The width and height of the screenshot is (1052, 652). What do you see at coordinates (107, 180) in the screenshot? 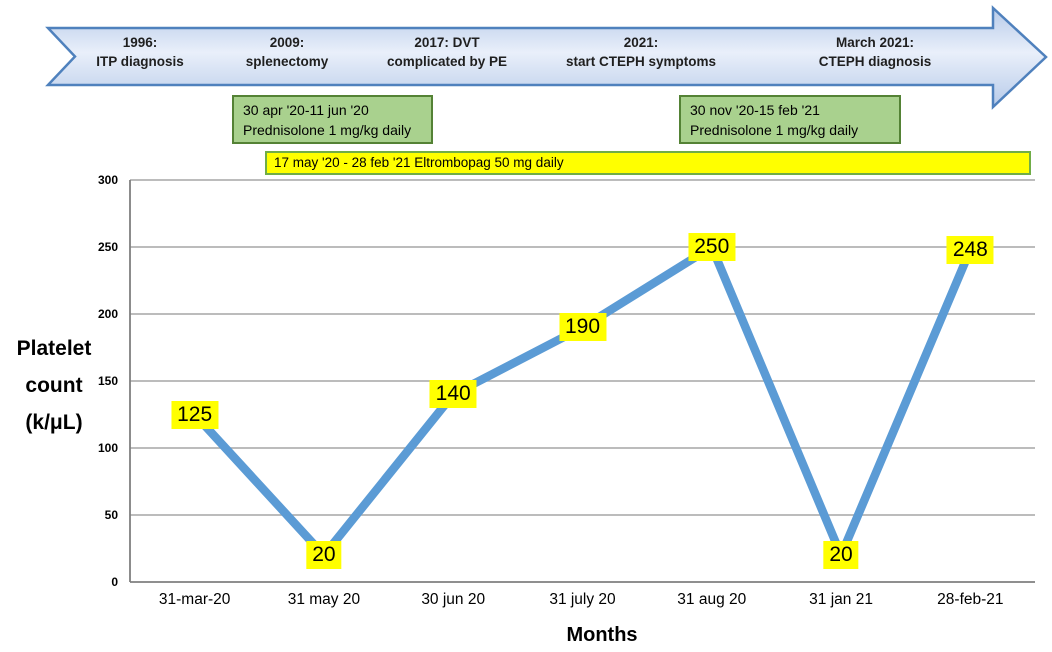
I see `y-tick-label: 300` at bounding box center [107, 180].